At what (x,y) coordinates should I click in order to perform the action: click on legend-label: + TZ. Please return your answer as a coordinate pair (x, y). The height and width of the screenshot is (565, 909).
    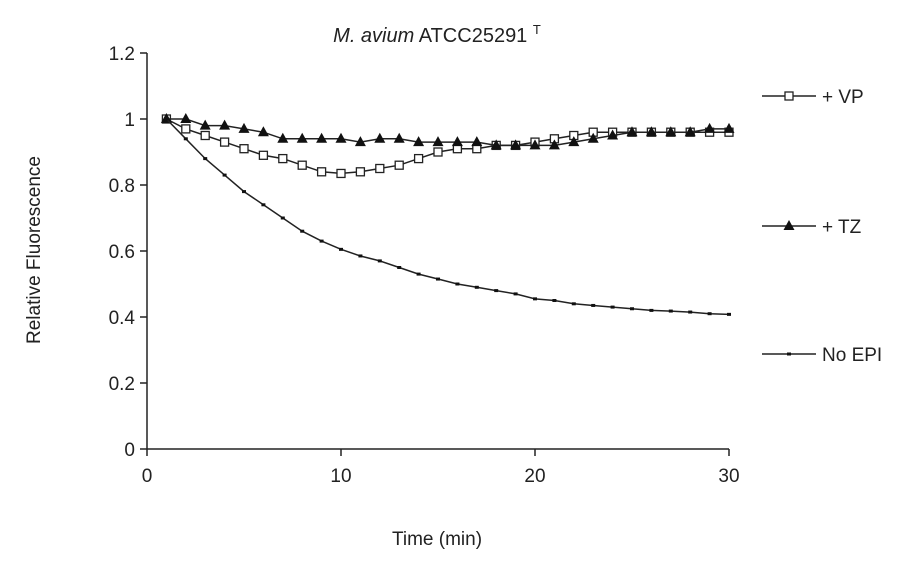
    Looking at the image, I should click on (842, 227).